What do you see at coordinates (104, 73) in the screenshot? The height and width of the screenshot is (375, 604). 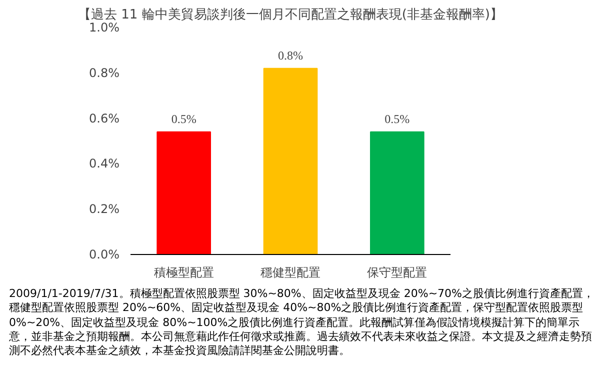 I see `y-tick-label: 0.8%` at bounding box center [104, 73].